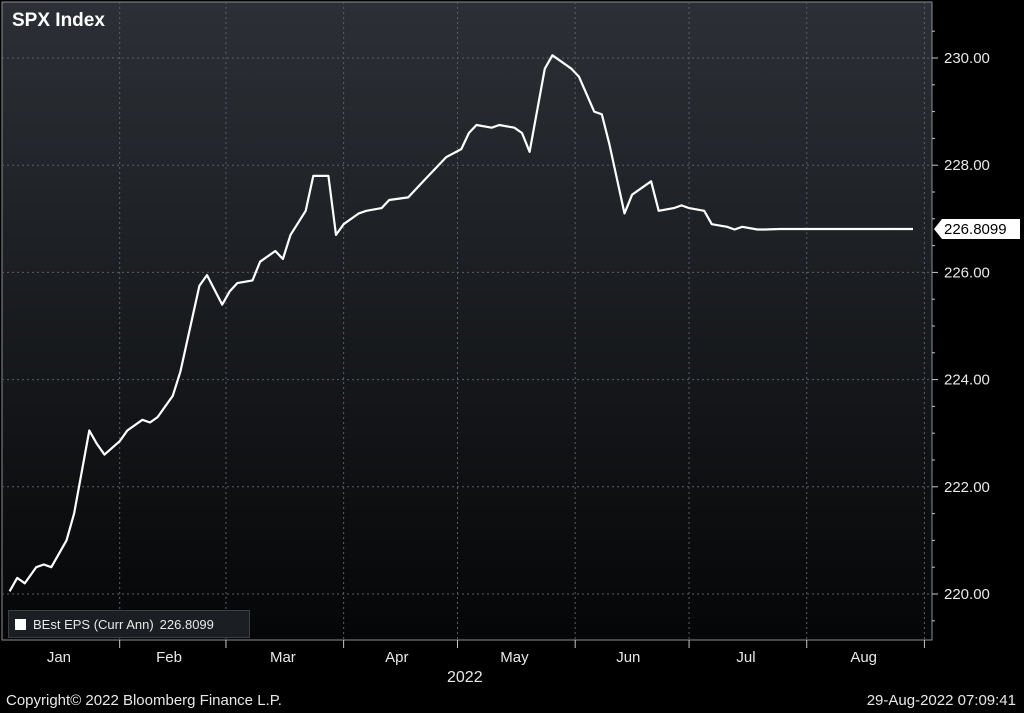  Describe the element at coordinates (967, 594) in the screenshot. I see `y-tick-label: 220.00` at that location.